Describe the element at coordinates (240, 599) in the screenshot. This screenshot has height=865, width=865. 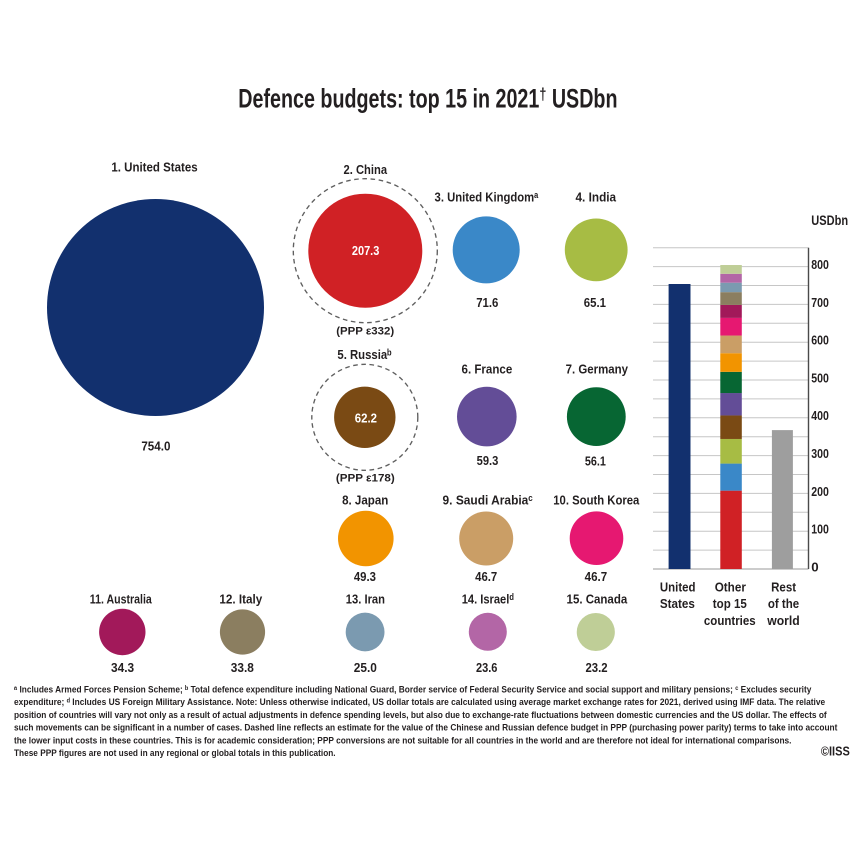
I see `svg-text: 12. Italy` at that location.